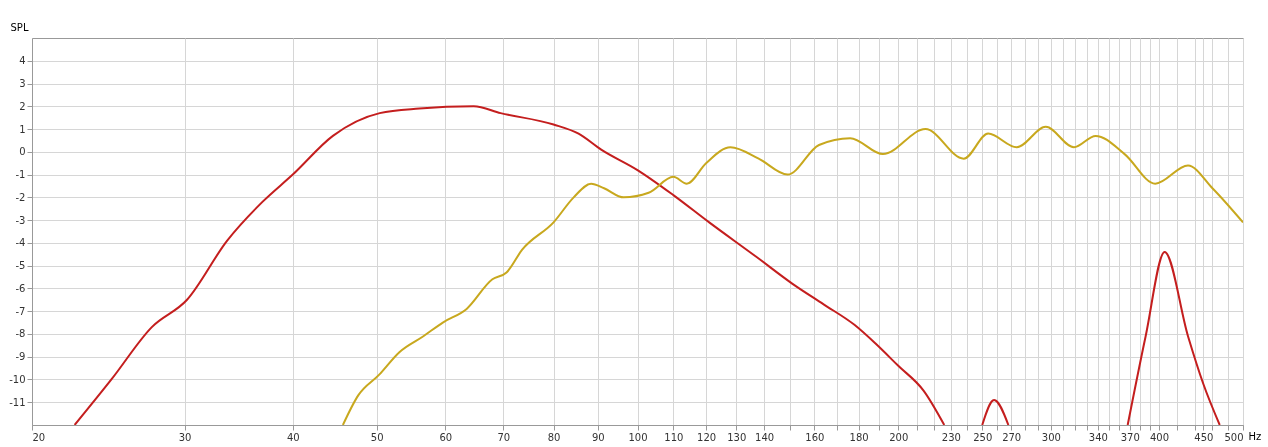 The image size is (1268, 447). I want to click on x-tick-label: 270, so click(1012, 437).